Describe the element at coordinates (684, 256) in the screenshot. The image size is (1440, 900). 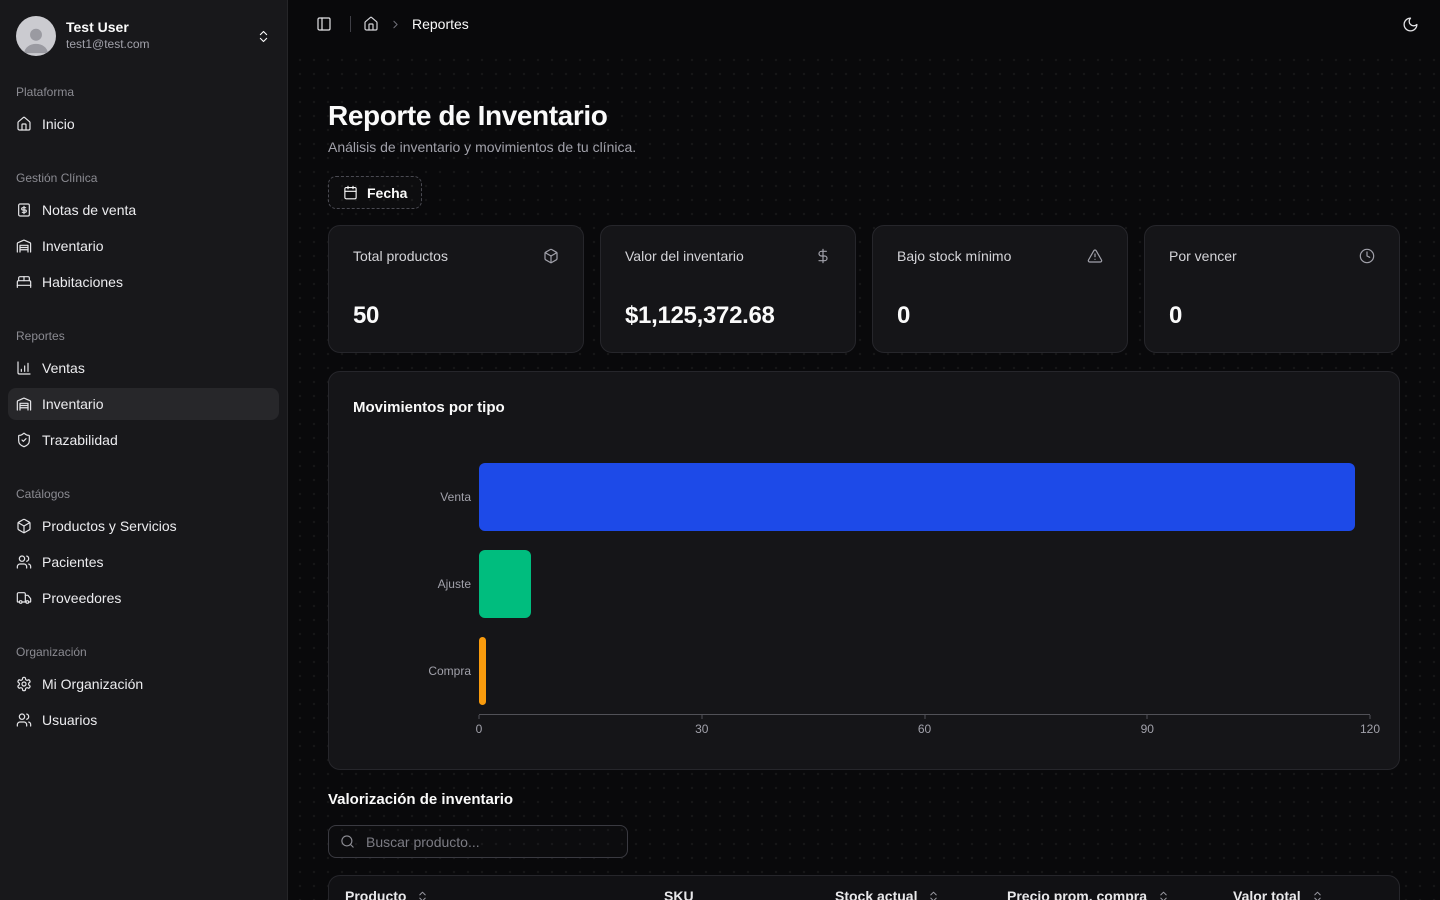
I see `stat-label: Valor del inventario` at that location.